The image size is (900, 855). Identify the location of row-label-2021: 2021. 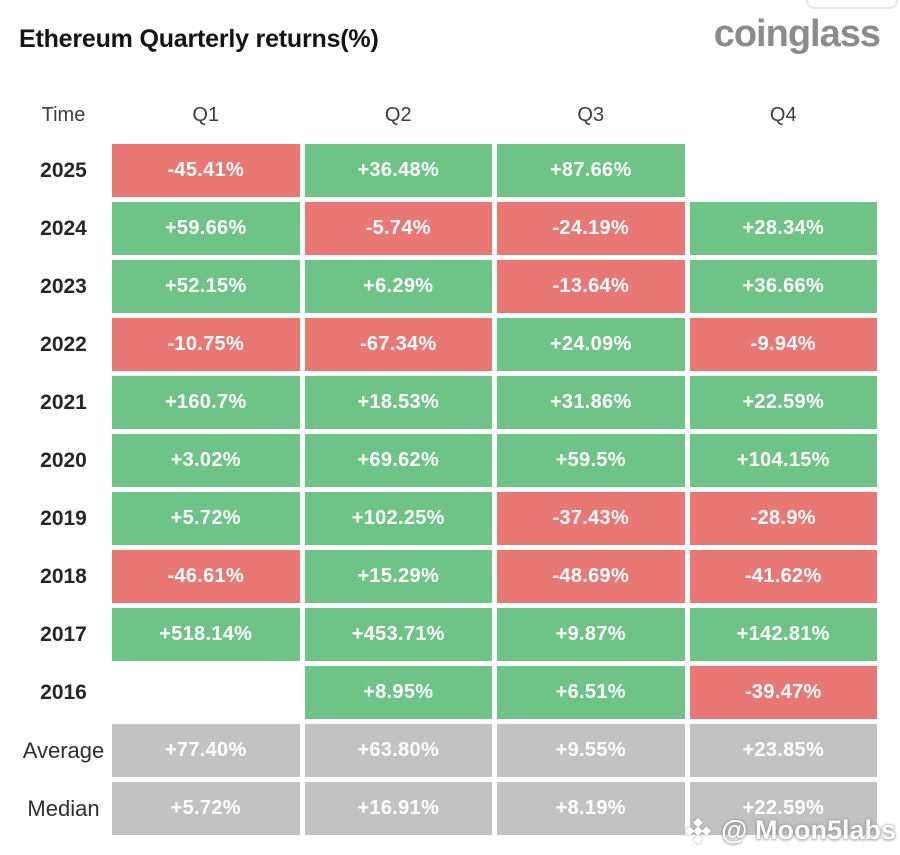
(63, 402).